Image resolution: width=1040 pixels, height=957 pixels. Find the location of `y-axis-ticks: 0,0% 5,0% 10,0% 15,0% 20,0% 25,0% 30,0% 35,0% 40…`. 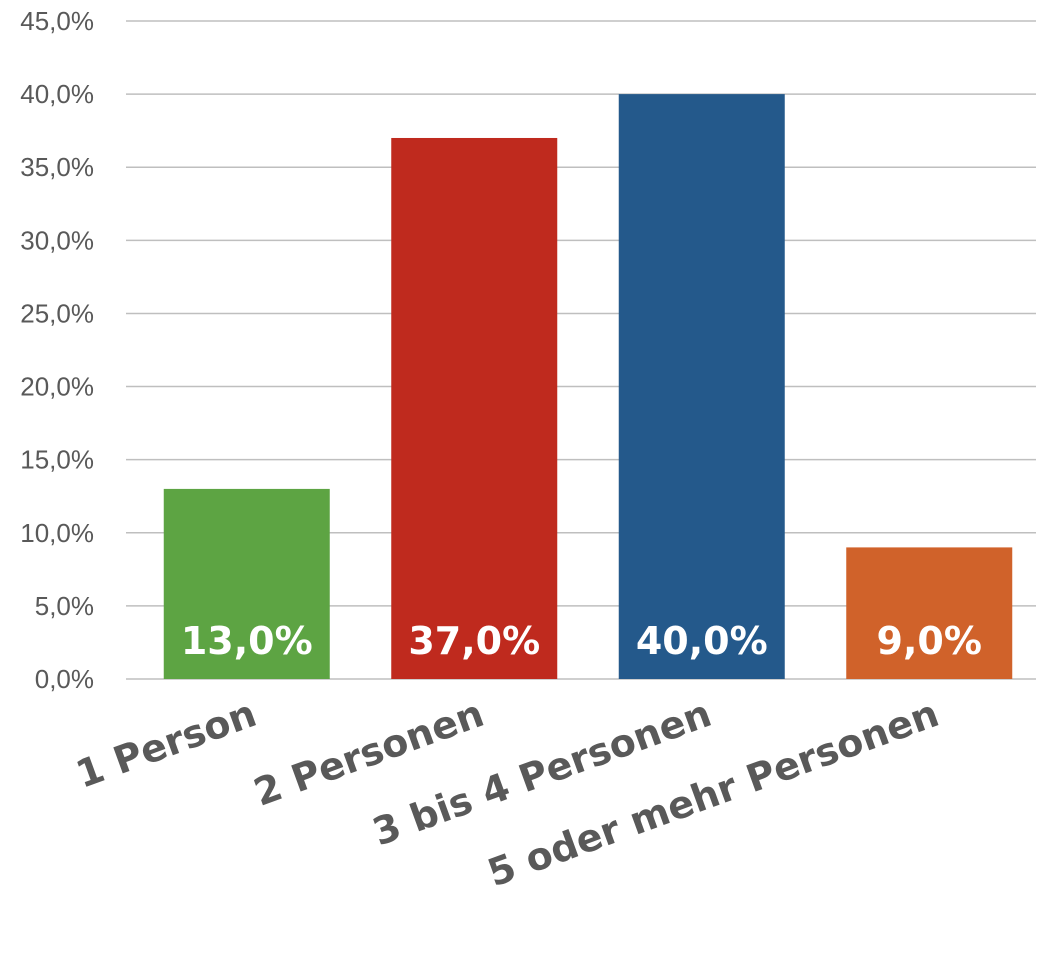

y-axis-ticks: 0,0% 5,0% 10,0% 15,0% 20,0% 25,0% 30,0% 35,0% 40… is located at coordinates (57, 350).